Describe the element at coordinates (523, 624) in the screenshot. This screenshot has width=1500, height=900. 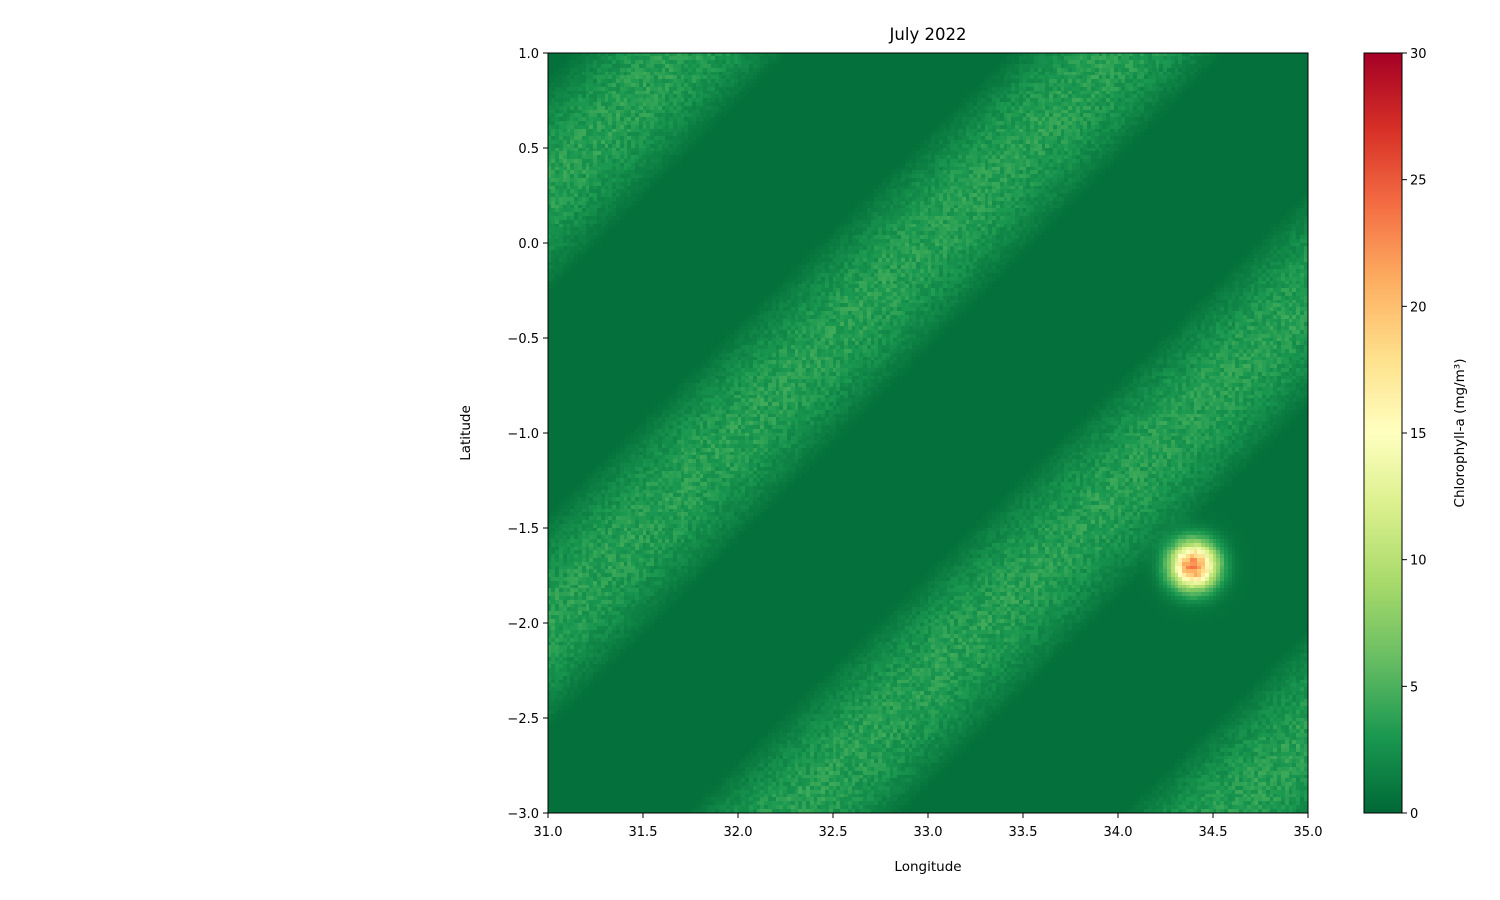
I see `y-tick-label: −2.0` at that location.